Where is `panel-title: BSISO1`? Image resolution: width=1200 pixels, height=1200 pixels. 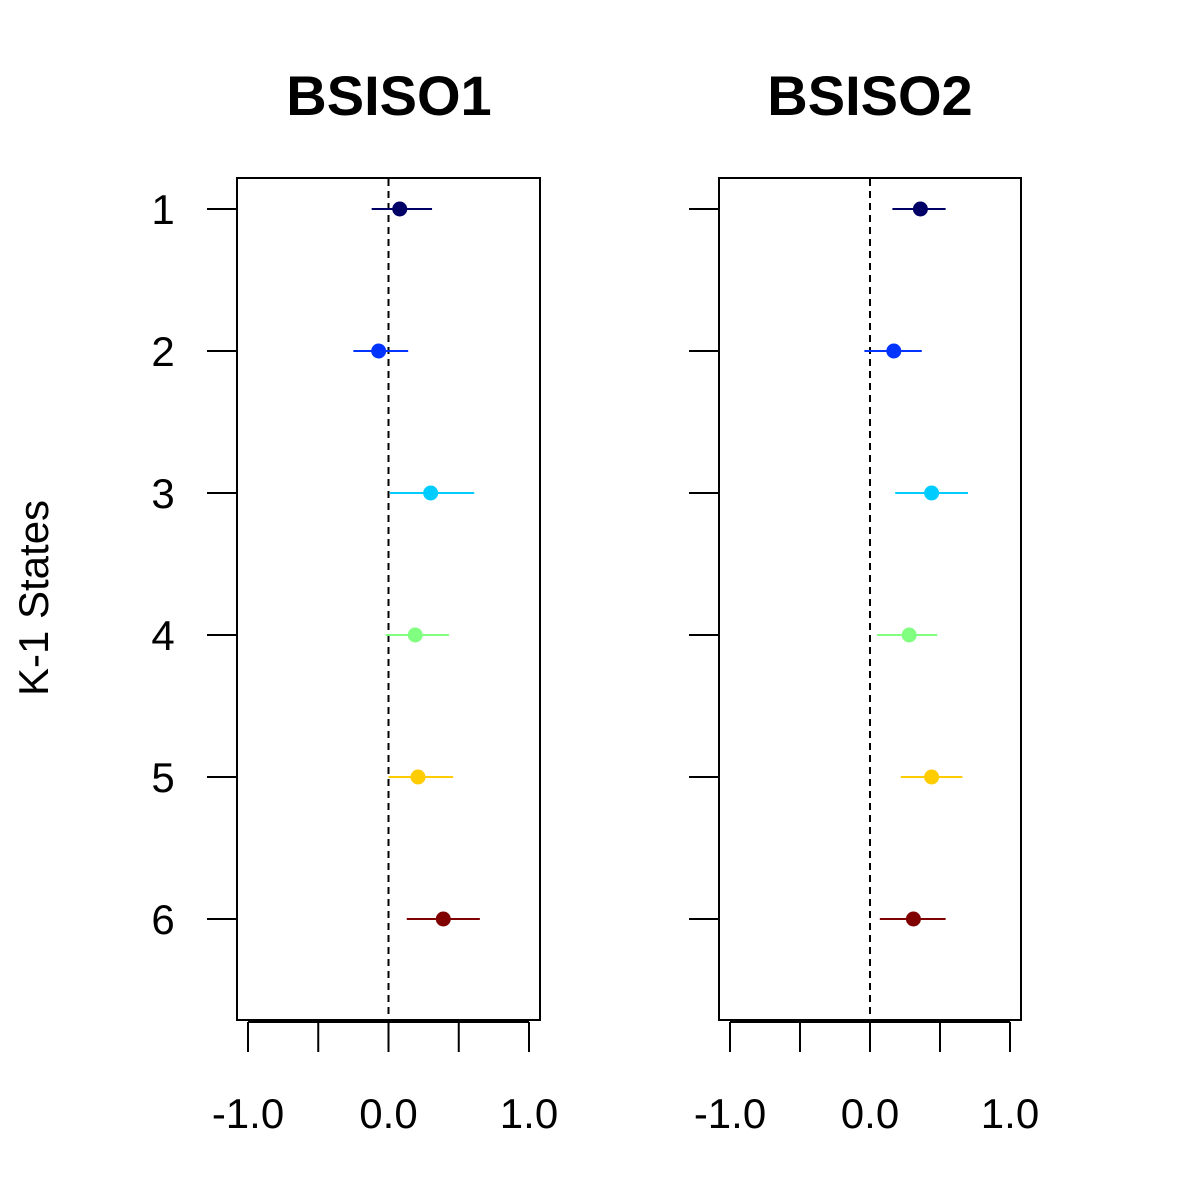
panel-title: BSISO1 is located at coordinates (388, 95).